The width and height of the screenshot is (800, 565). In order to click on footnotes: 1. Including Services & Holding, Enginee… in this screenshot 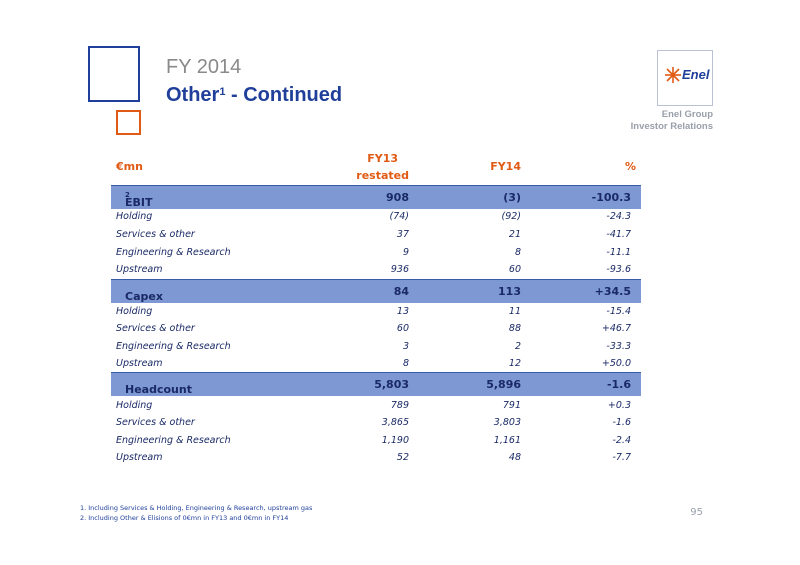, I will do `click(196, 513)`.